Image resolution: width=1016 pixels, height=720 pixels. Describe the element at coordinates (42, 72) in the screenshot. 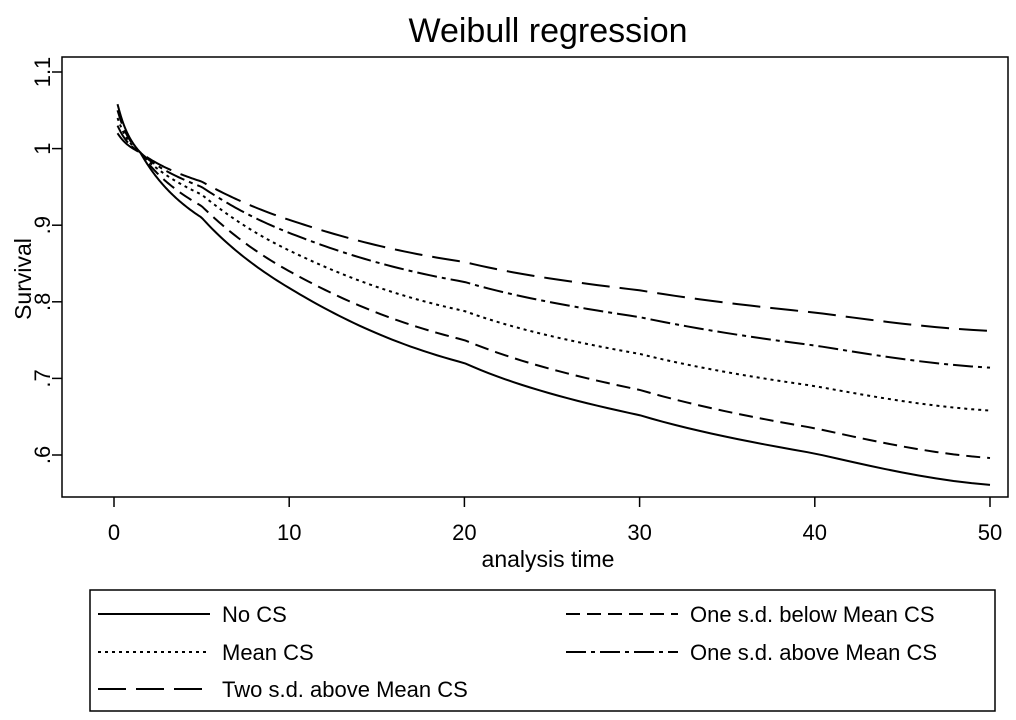

I see `y-tick-label: 1.1` at that location.